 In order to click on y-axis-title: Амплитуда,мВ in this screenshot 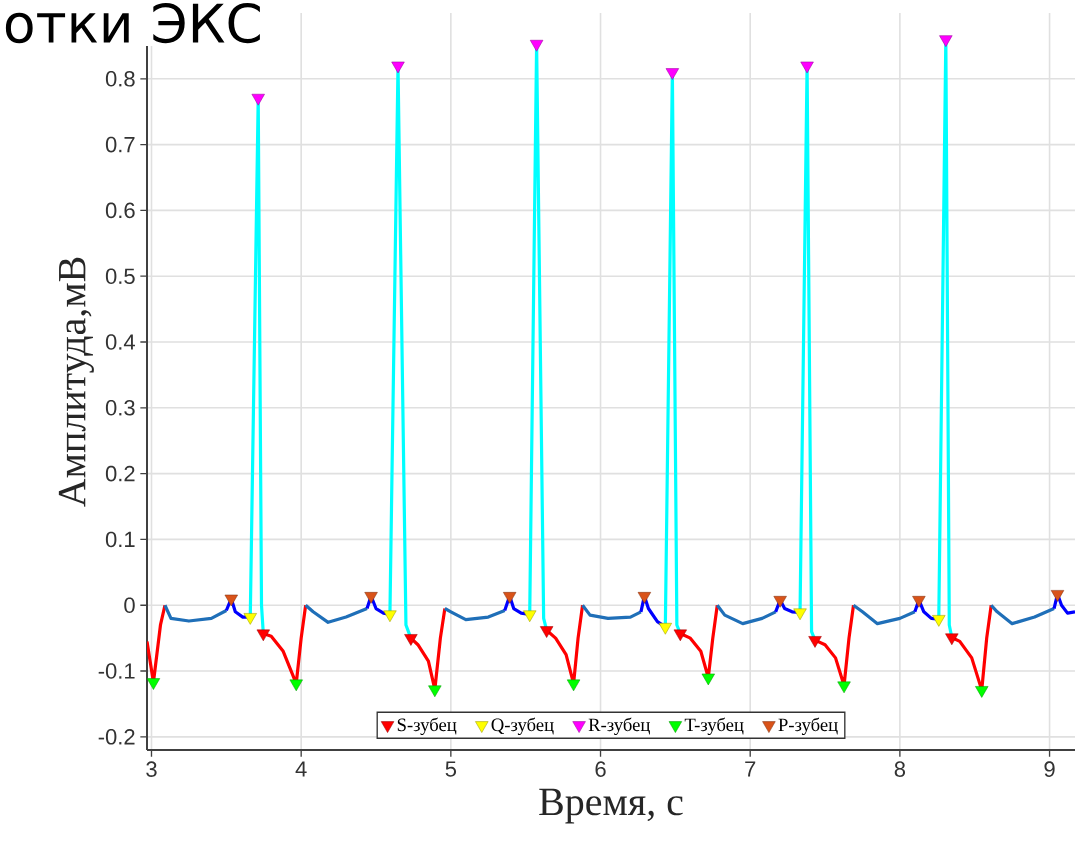, I will do `click(76, 382)`.